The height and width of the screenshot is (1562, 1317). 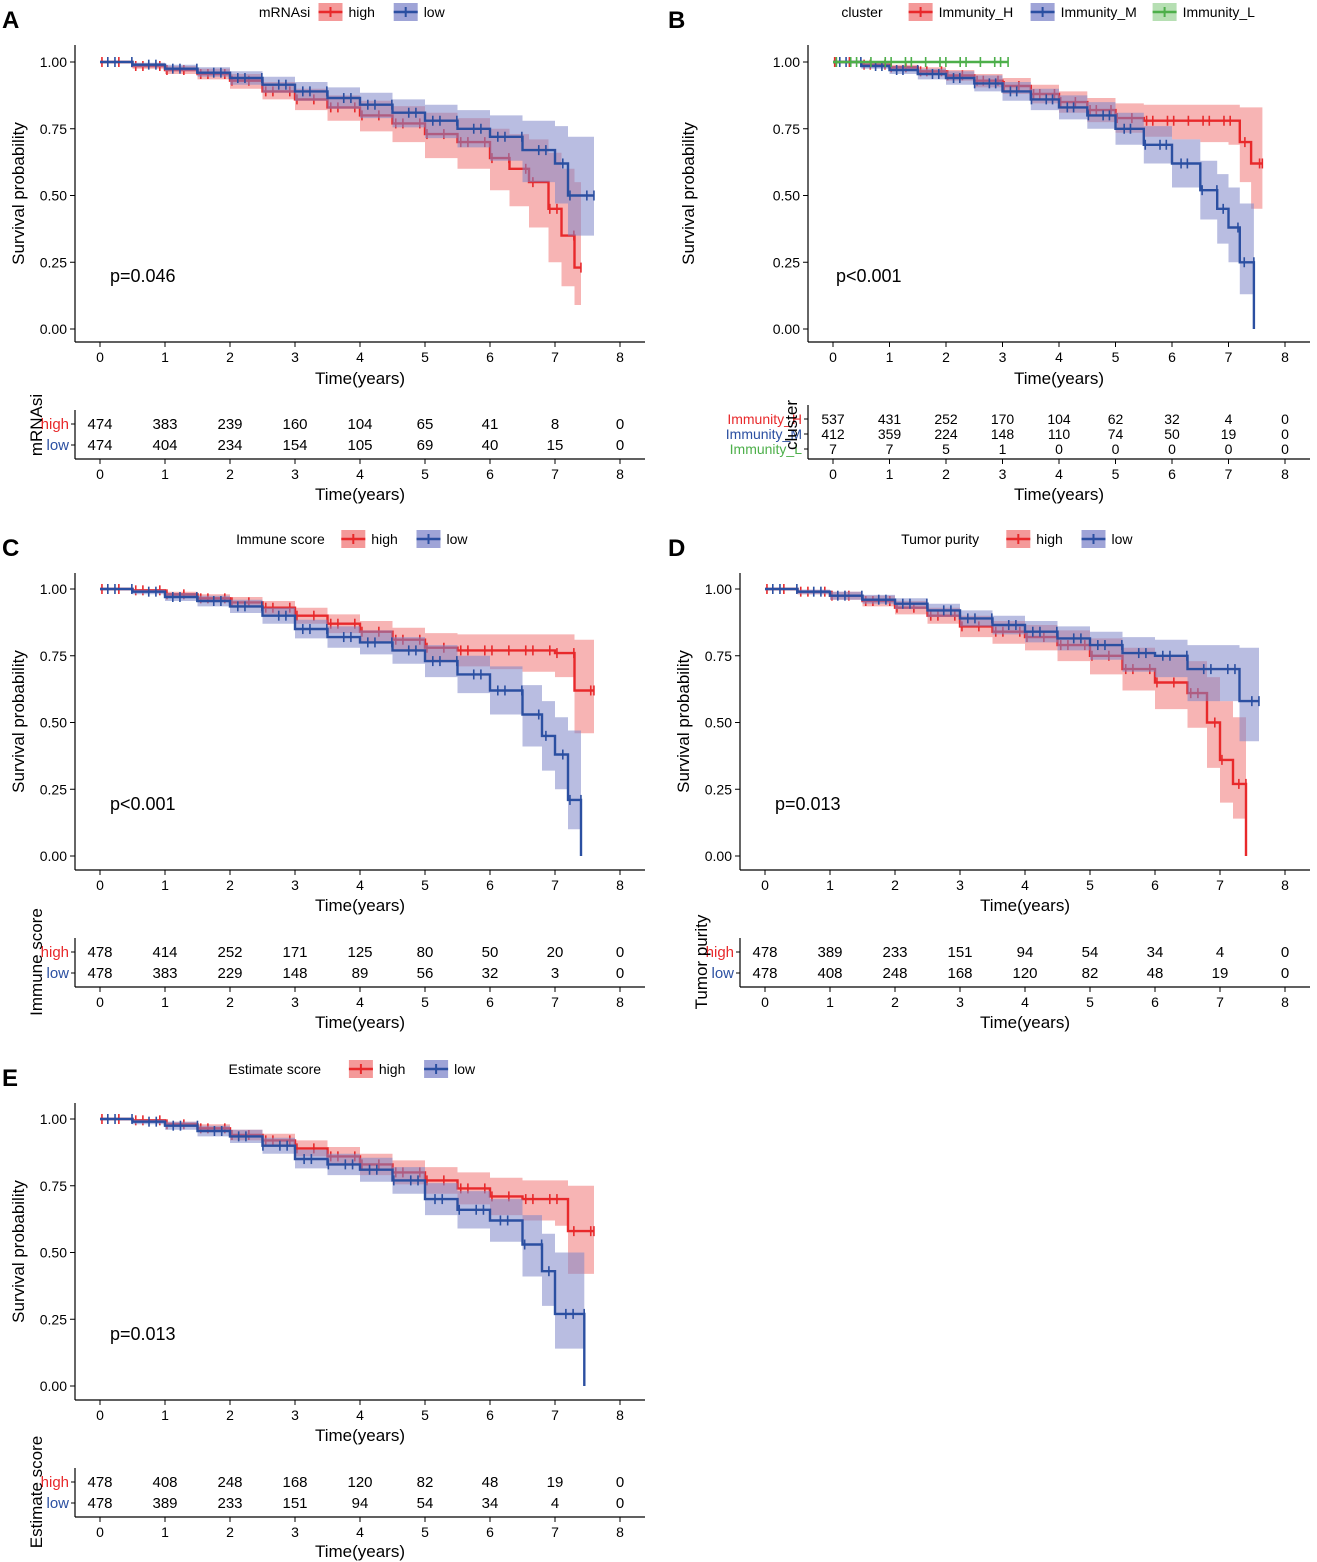 What do you see at coordinates (36, 1492) in the screenshot?
I see `risk-table-y-label: Estimate score` at bounding box center [36, 1492].